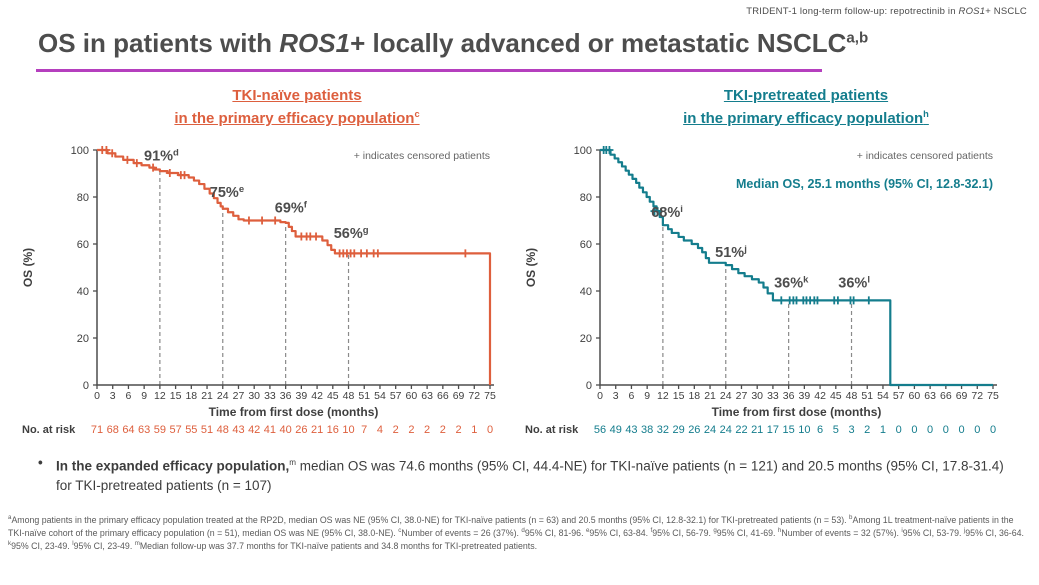  What do you see at coordinates (97, 396) in the screenshot?
I see `x-tick-label: 0` at bounding box center [97, 396].